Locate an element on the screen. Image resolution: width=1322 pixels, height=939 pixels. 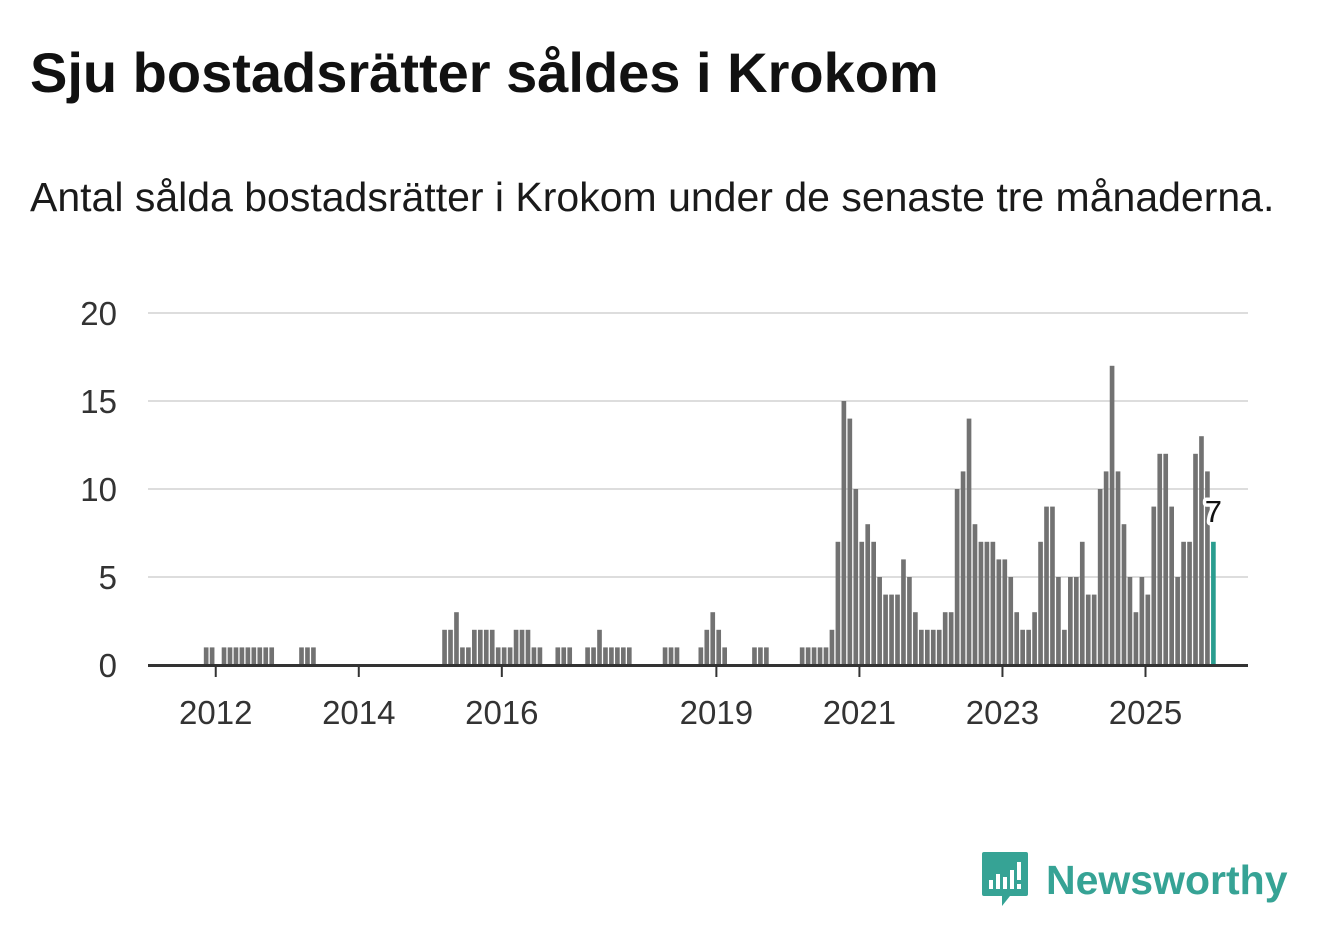
bar-highlight is located at coordinates (1213, 603).